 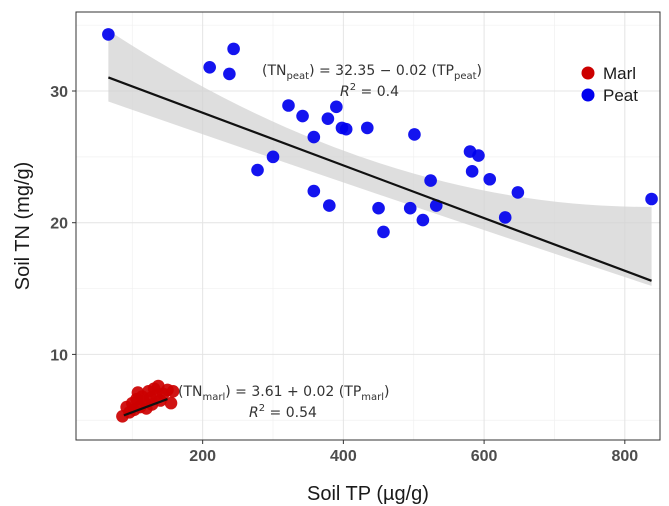 I want to click on x-tick-label: 800, so click(x=624, y=456).